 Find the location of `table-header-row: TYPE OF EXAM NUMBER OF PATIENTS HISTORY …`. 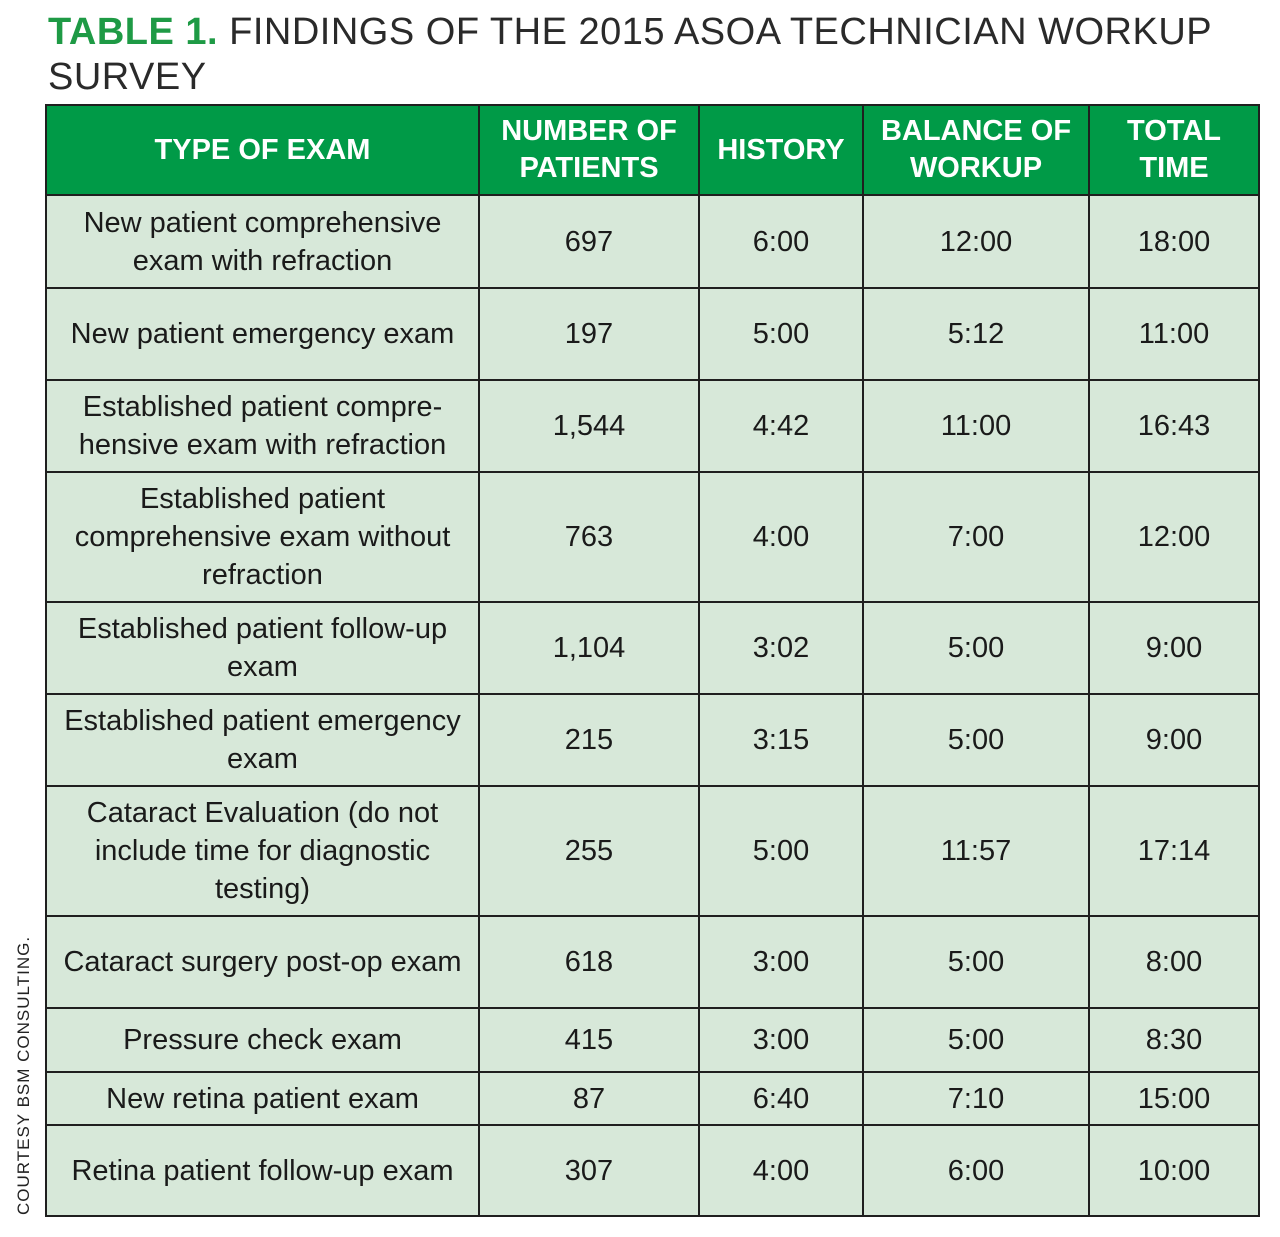

table-header-row: TYPE OF EXAM NUMBER OF PATIENTS HISTORY … is located at coordinates (652, 150).